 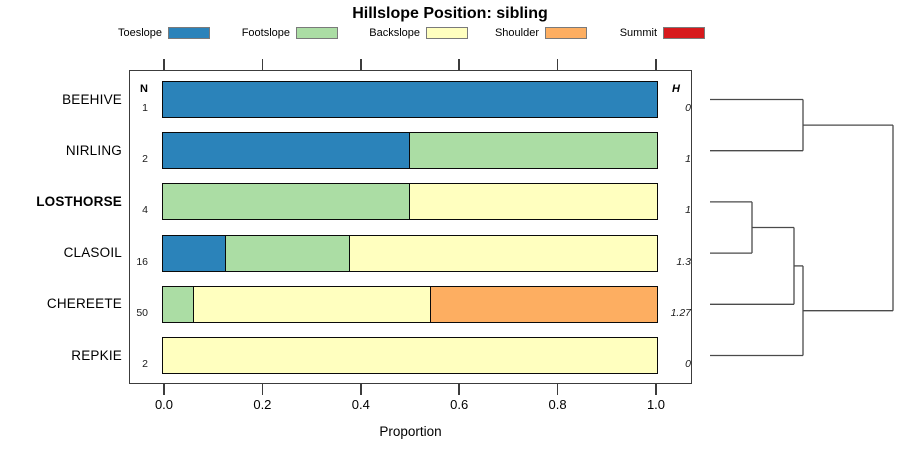 What do you see at coordinates (447, 33) in the screenshot?
I see `legend-swatch-backslope` at bounding box center [447, 33].